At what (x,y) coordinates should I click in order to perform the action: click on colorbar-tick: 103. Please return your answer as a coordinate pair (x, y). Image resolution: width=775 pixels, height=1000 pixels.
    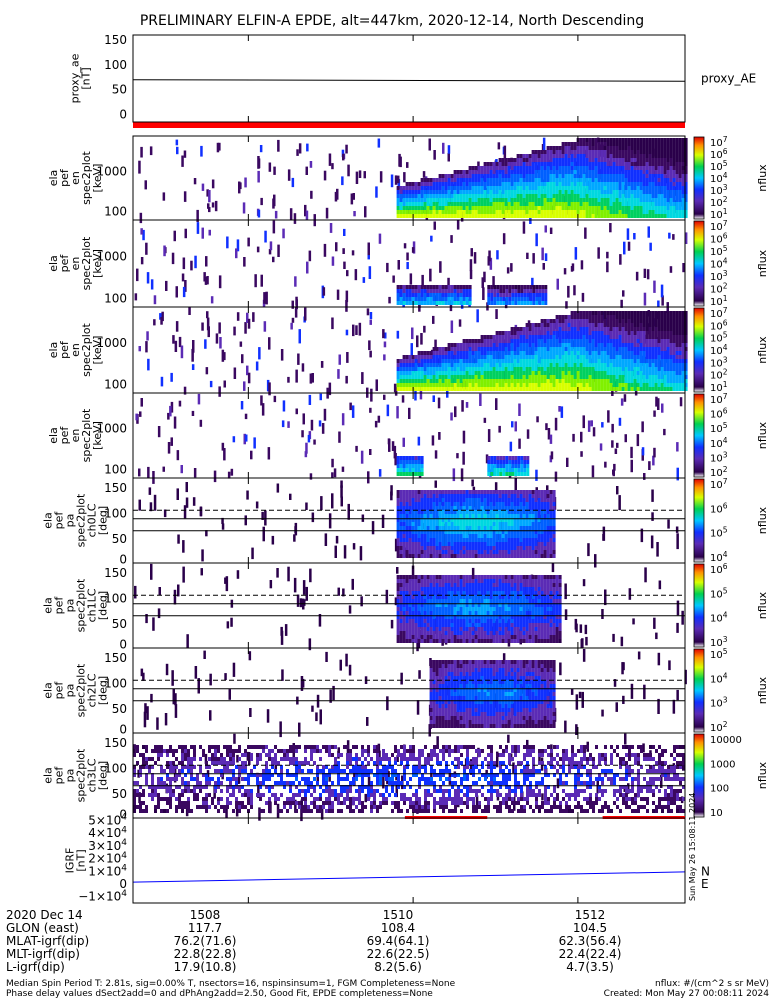
    Looking at the image, I should click on (719, 362).